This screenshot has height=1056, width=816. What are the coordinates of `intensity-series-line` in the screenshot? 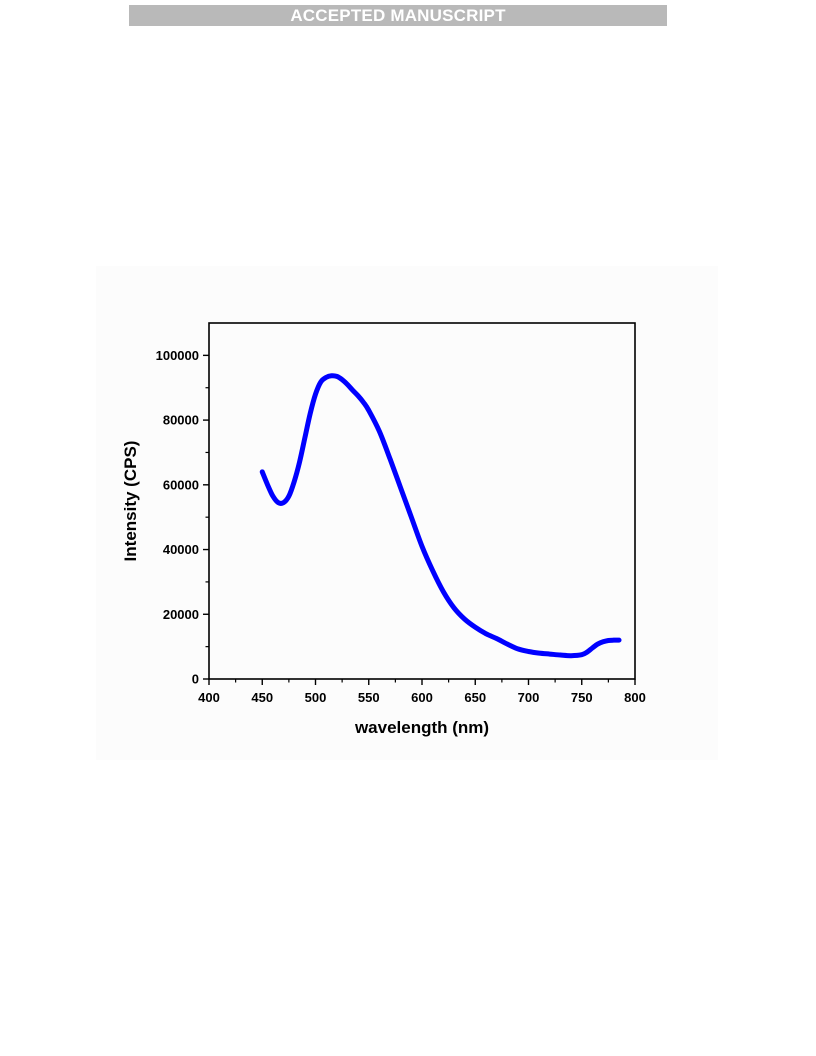 It's located at (440, 516).